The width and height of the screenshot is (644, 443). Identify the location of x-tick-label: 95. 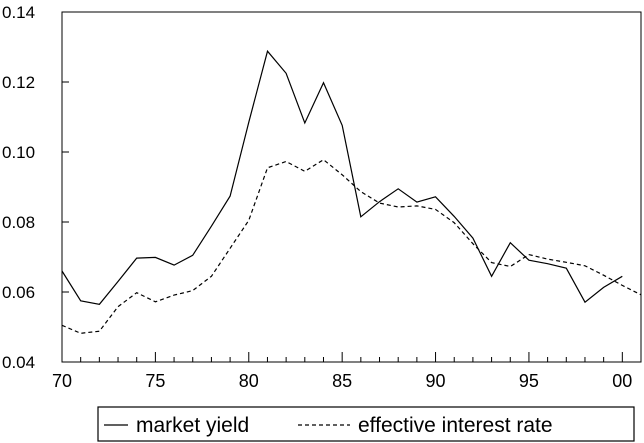
(529, 381).